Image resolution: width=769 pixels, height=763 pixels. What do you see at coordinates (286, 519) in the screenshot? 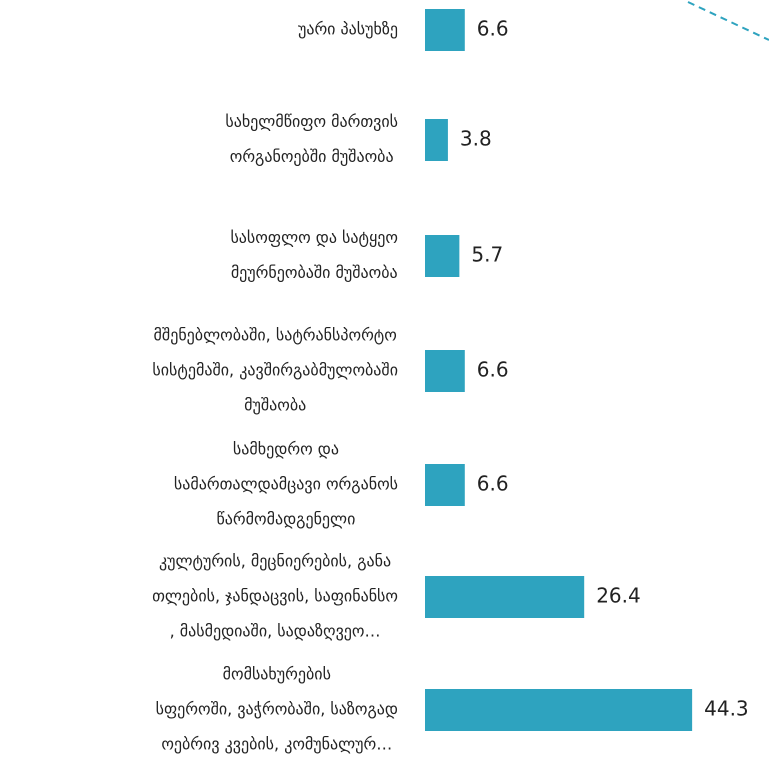
I see `category-label: წარმომადგენელი` at bounding box center [286, 519].